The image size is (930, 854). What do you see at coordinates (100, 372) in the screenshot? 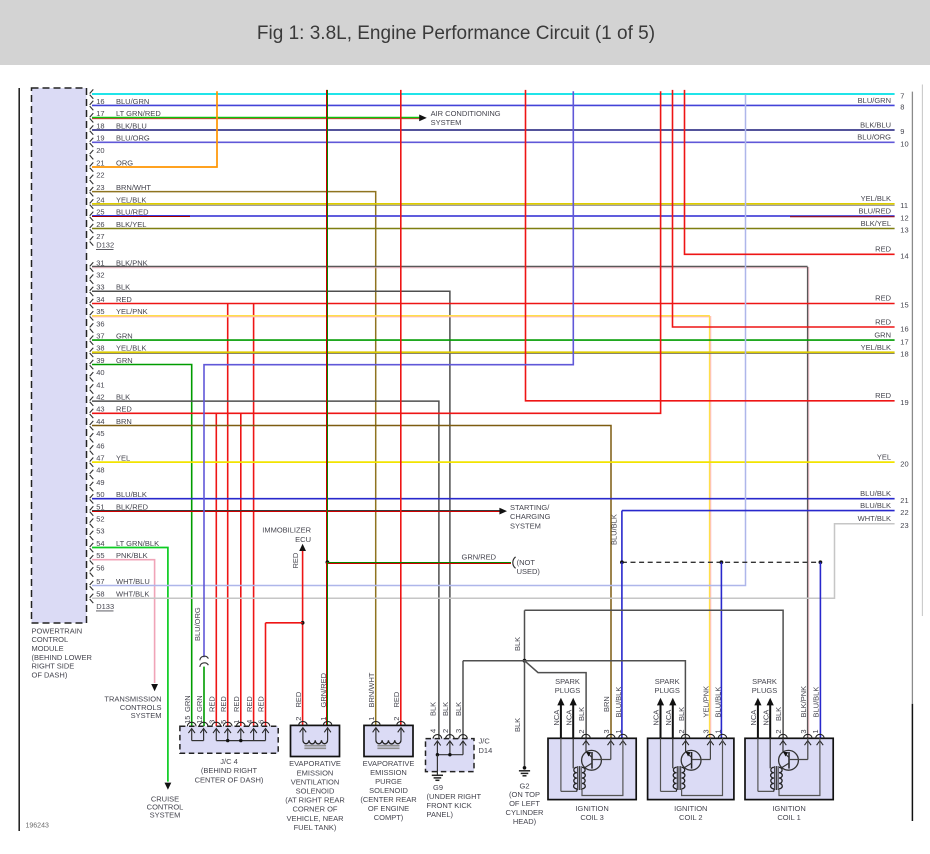
I see `svg-text: 40` at bounding box center [100, 372].